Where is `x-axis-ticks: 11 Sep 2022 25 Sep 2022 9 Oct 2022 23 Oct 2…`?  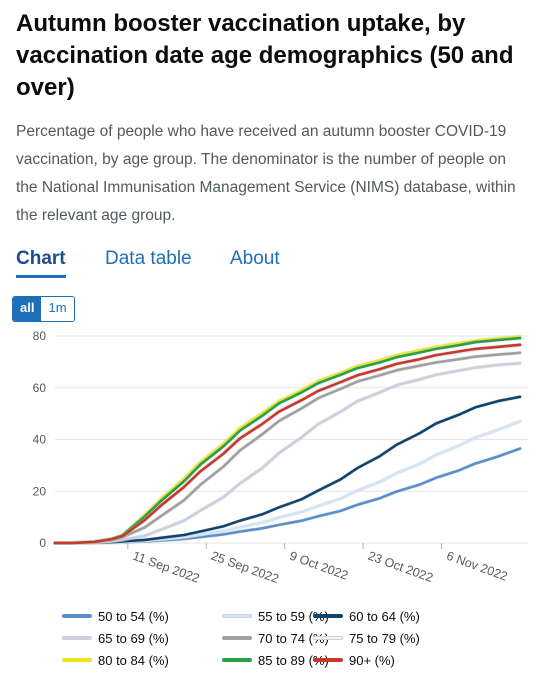
x-axis-ticks: 11 Sep 2022 25 Sep 2022 9 Oct 2022 23 Oct 2… is located at coordinates (318, 564).